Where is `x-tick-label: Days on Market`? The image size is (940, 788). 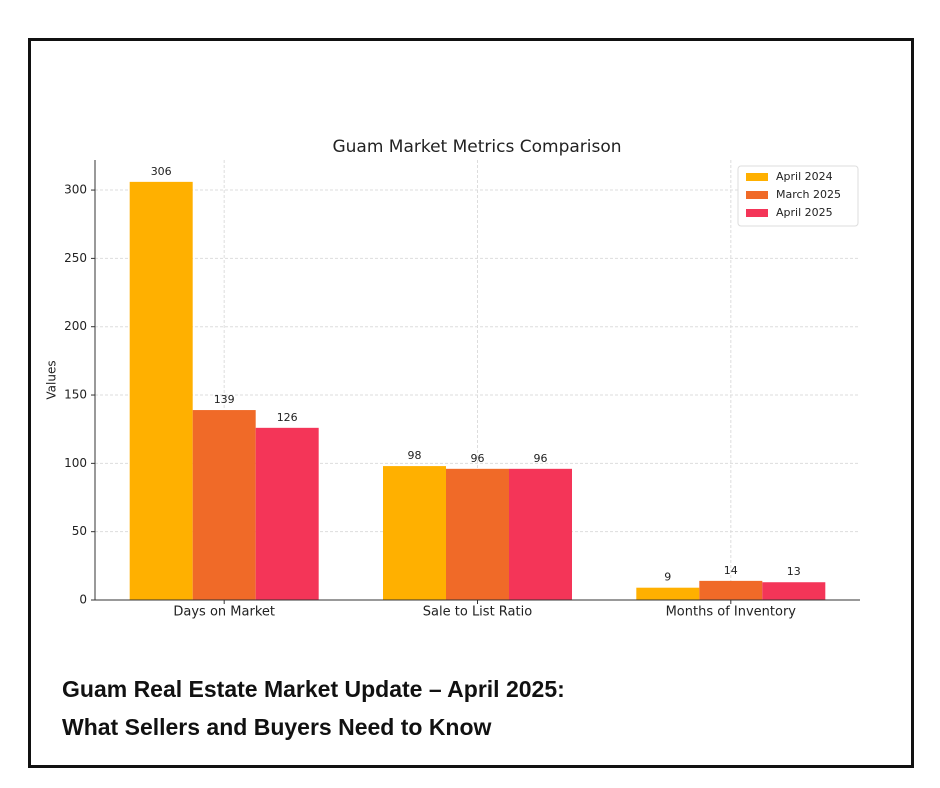
x-tick-label: Days on Market is located at coordinates (224, 612).